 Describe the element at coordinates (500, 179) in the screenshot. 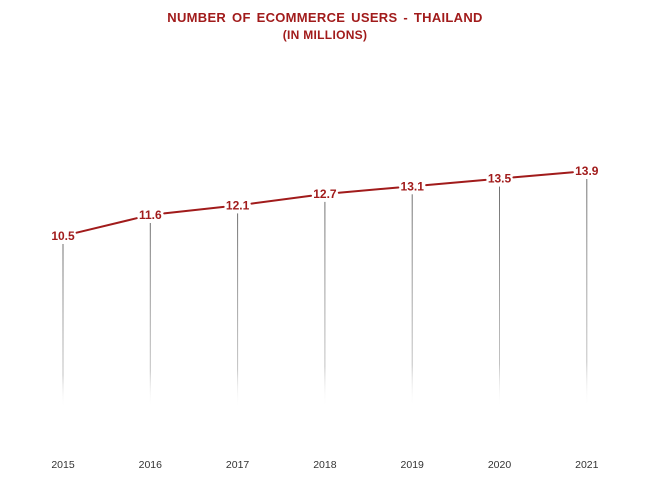

I see `data-label-2020: 13.5` at that location.